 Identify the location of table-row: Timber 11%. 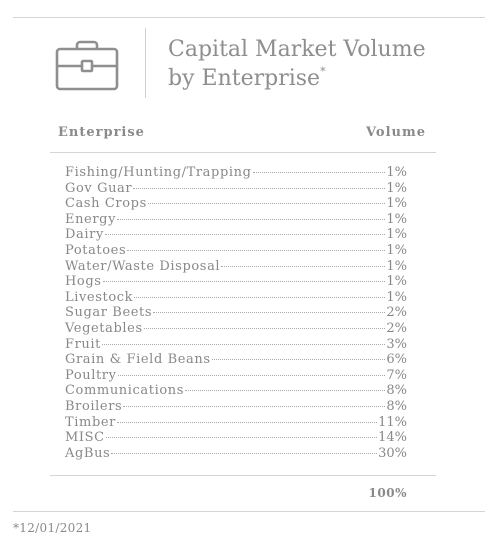
(236, 423).